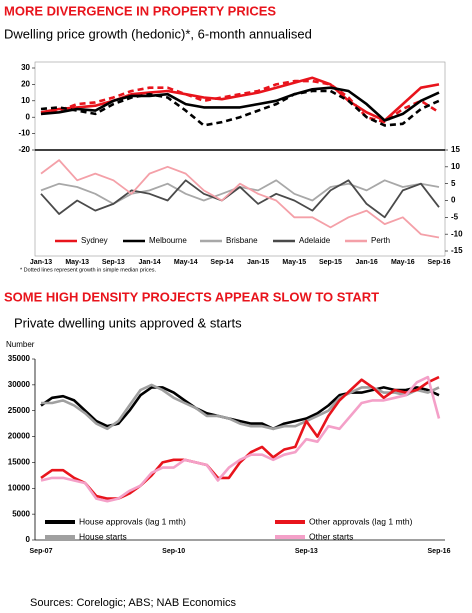 Image resolution: width=472 pixels, height=613 pixels. Describe the element at coordinates (19, 358) in the screenshot. I see `y-tick-label: 35000` at that location.